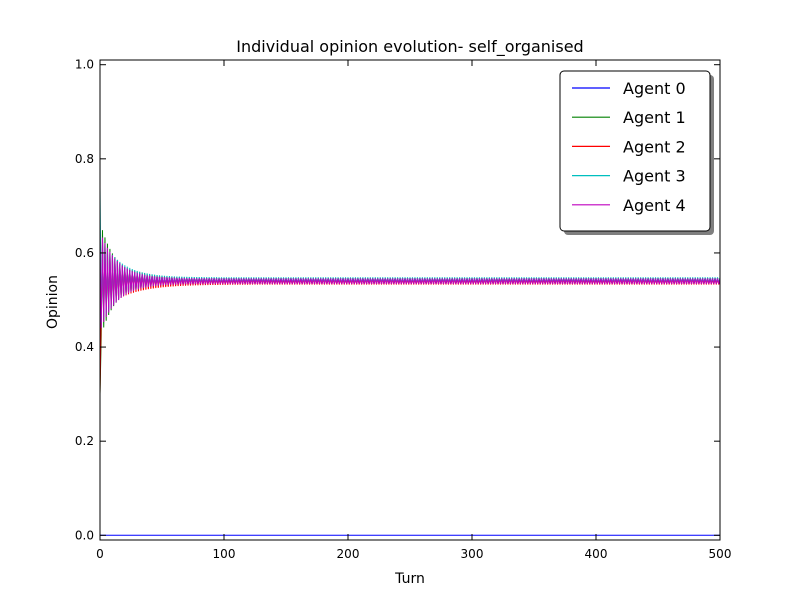 This screenshot has width=800, height=600. Describe the element at coordinates (84, 441) in the screenshot. I see `y-tick-label: 0.2` at that location.